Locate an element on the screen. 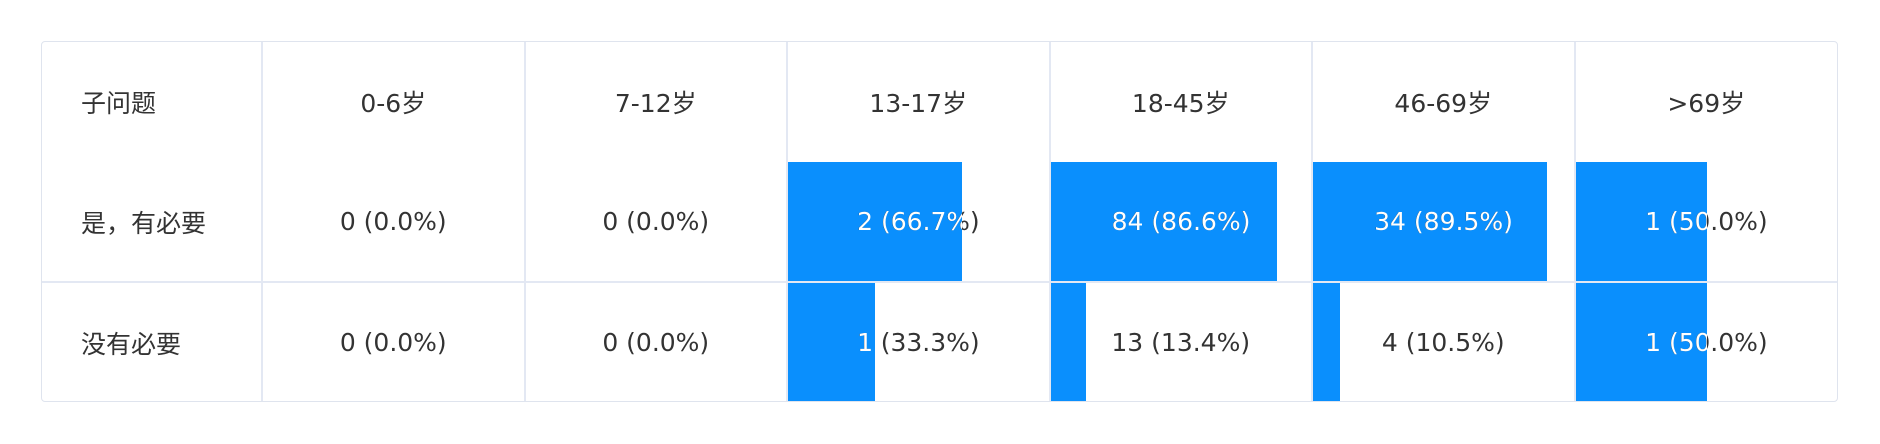 Image resolution: width=1880 pixels, height=444 pixels. cell-value: 2 (66.7%) is located at coordinates (918, 221).